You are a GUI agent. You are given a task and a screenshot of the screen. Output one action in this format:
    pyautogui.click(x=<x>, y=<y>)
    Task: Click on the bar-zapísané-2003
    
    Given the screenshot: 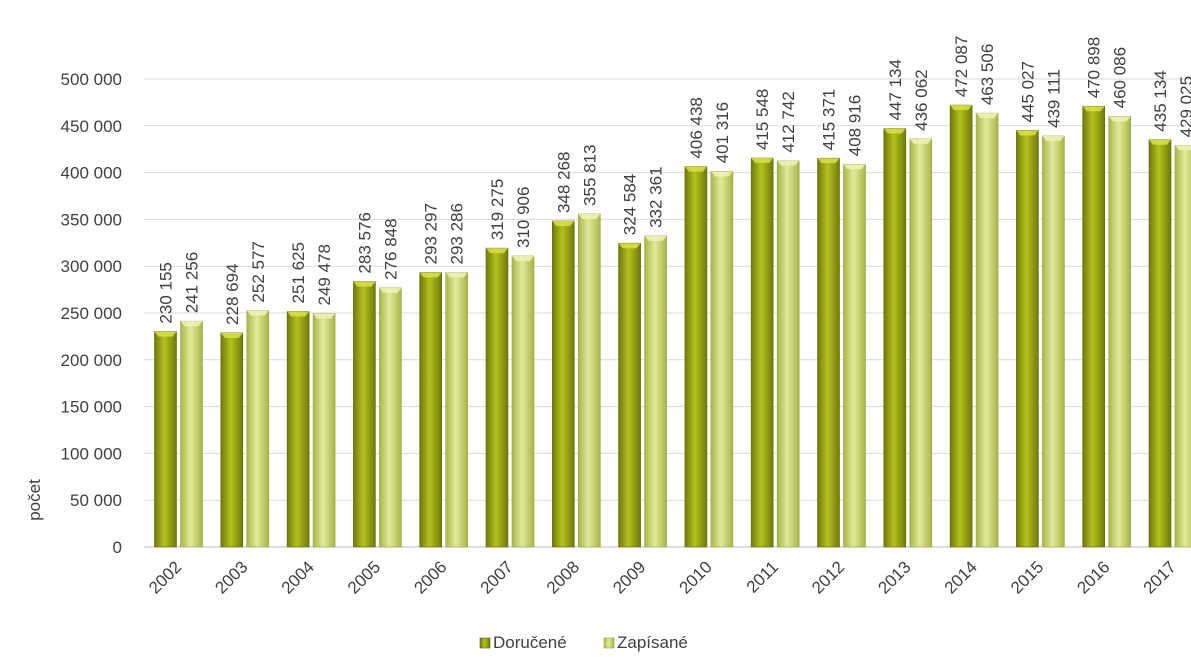 What is the action you would take?
    pyautogui.click(x=258, y=429)
    